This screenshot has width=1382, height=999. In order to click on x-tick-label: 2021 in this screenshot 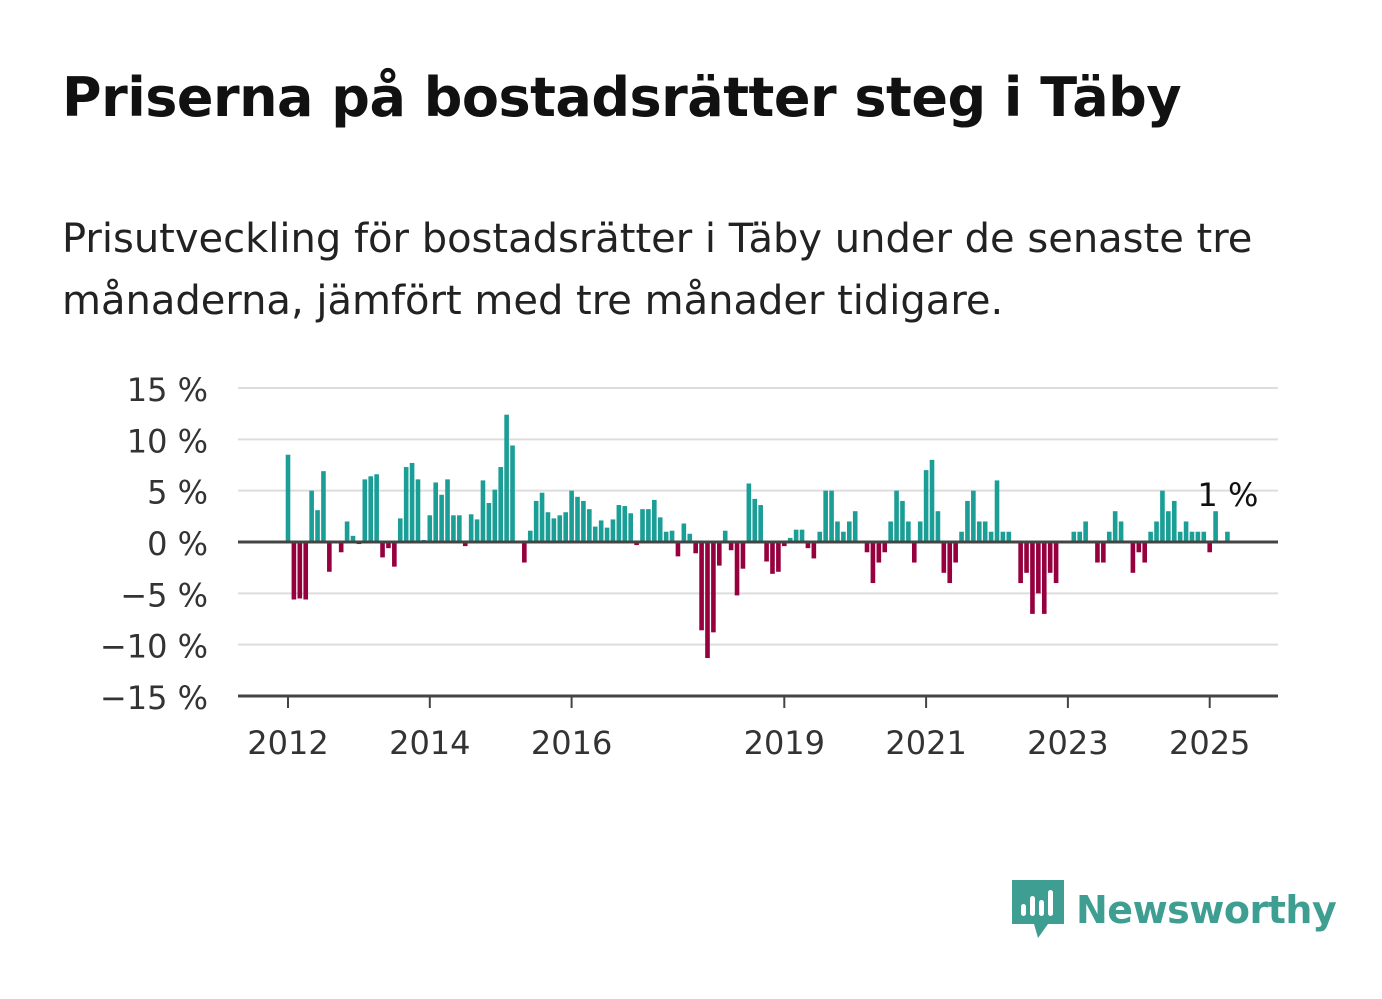, I will do `click(925, 743)`.